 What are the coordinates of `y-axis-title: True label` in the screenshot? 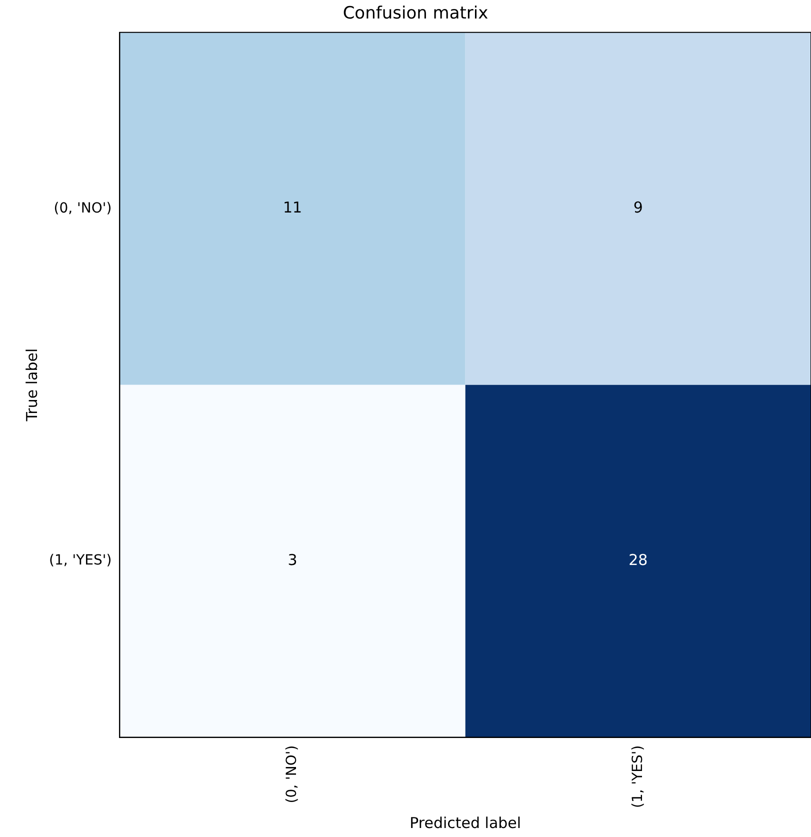 It's located at (31, 385).